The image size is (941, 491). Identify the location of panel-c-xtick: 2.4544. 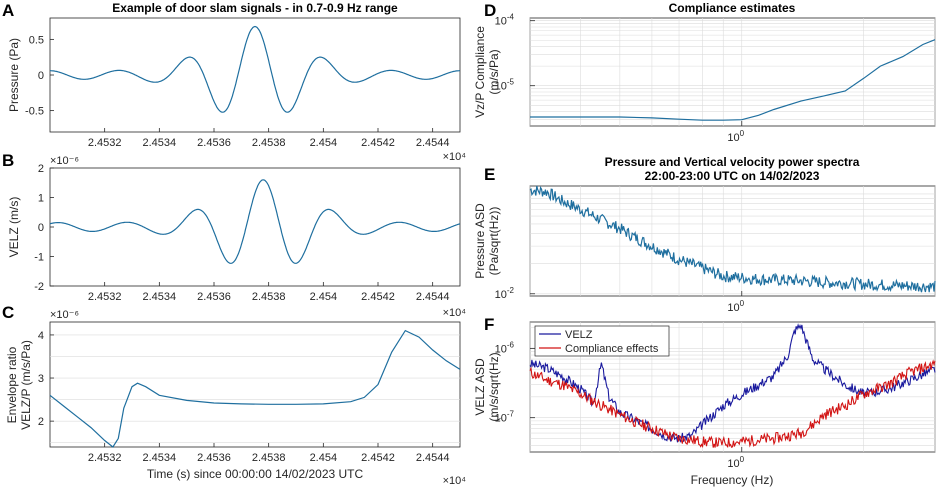
(433, 458).